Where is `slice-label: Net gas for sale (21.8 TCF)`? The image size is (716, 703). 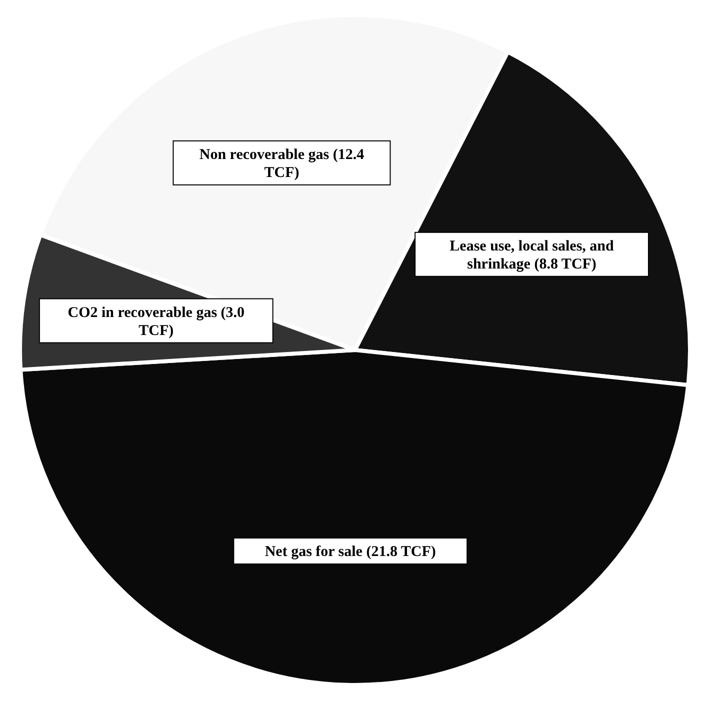 slice-label: Net gas for sale (21.8 TCF) is located at coordinates (350, 552).